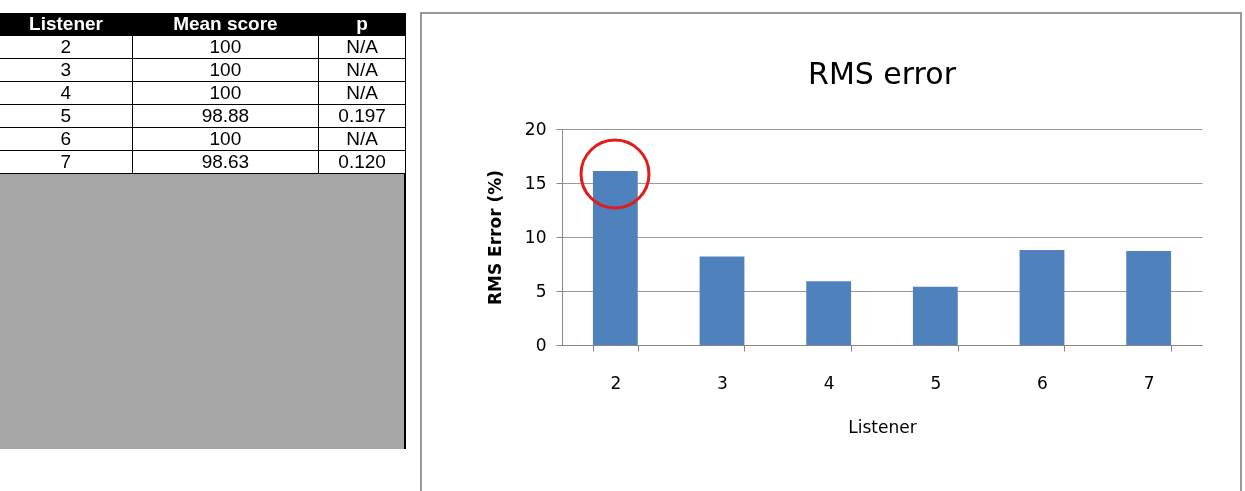 The height and width of the screenshot is (491, 1245). What do you see at coordinates (1149, 382) in the screenshot?
I see `x-tick-label: 7` at bounding box center [1149, 382].